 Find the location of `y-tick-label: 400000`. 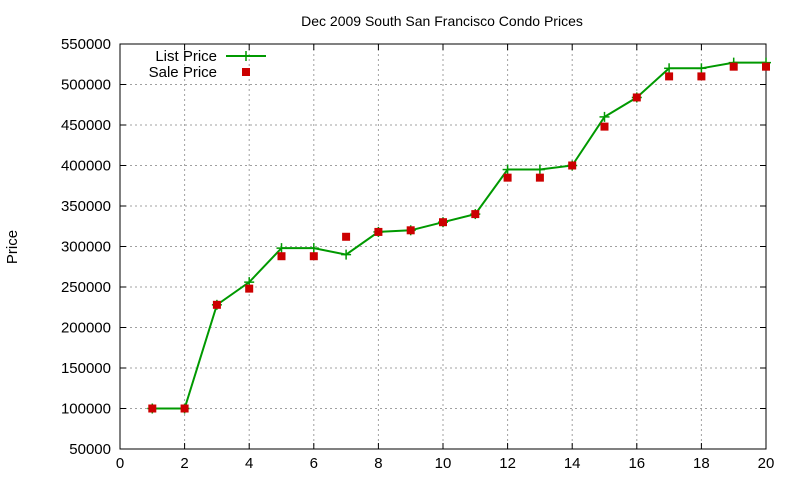

y-tick-label: 400000 is located at coordinates (86, 166).